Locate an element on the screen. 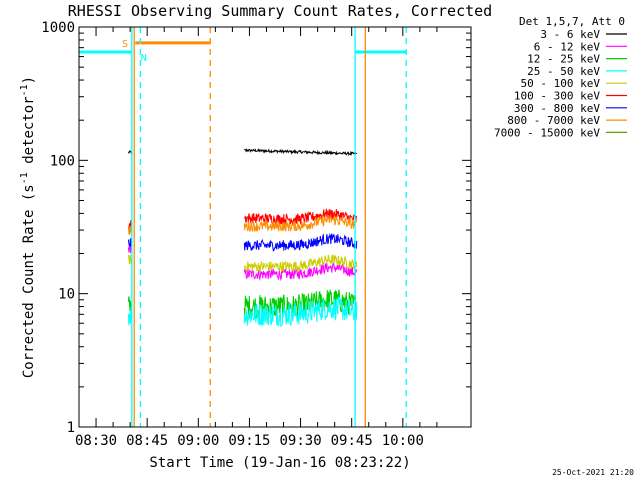 This screenshot has width=640, height=480. legend-label: 300 - 800 keV is located at coordinates (557, 108).